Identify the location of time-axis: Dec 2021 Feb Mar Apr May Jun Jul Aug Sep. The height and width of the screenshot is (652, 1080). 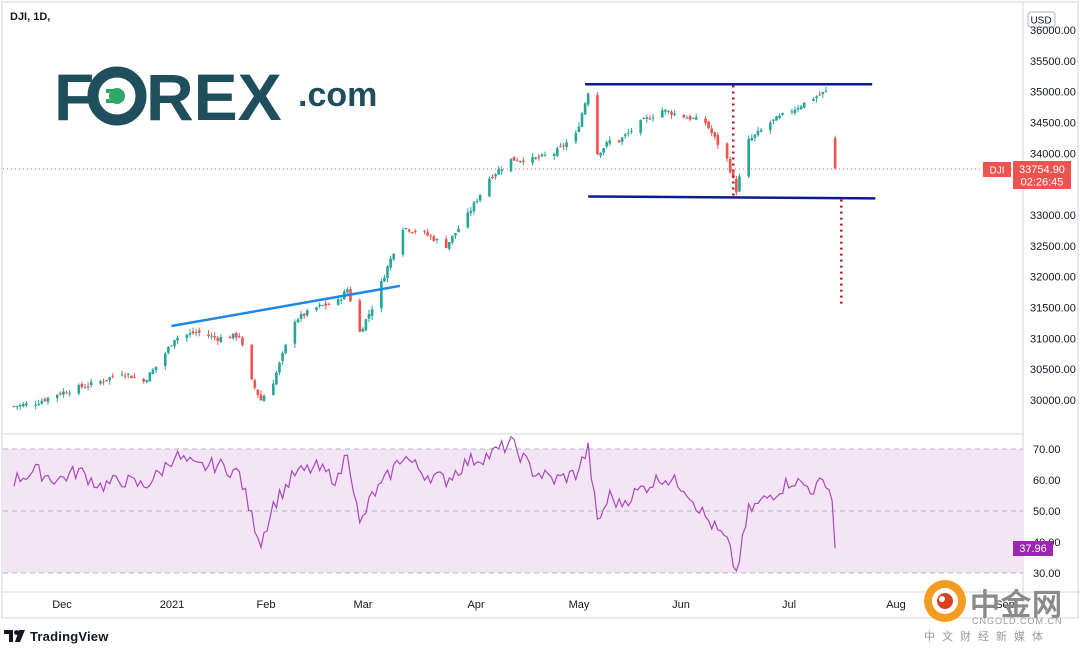
(533, 605).